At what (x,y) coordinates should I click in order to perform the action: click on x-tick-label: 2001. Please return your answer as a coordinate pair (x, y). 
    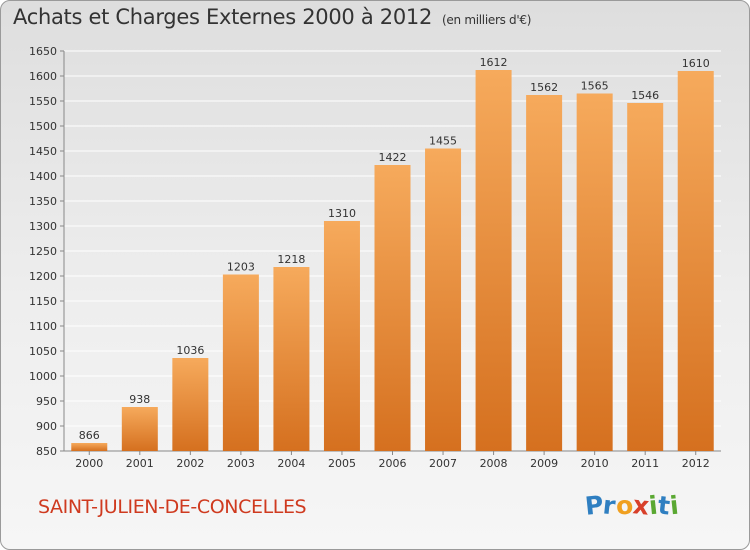
    Looking at the image, I should click on (140, 463).